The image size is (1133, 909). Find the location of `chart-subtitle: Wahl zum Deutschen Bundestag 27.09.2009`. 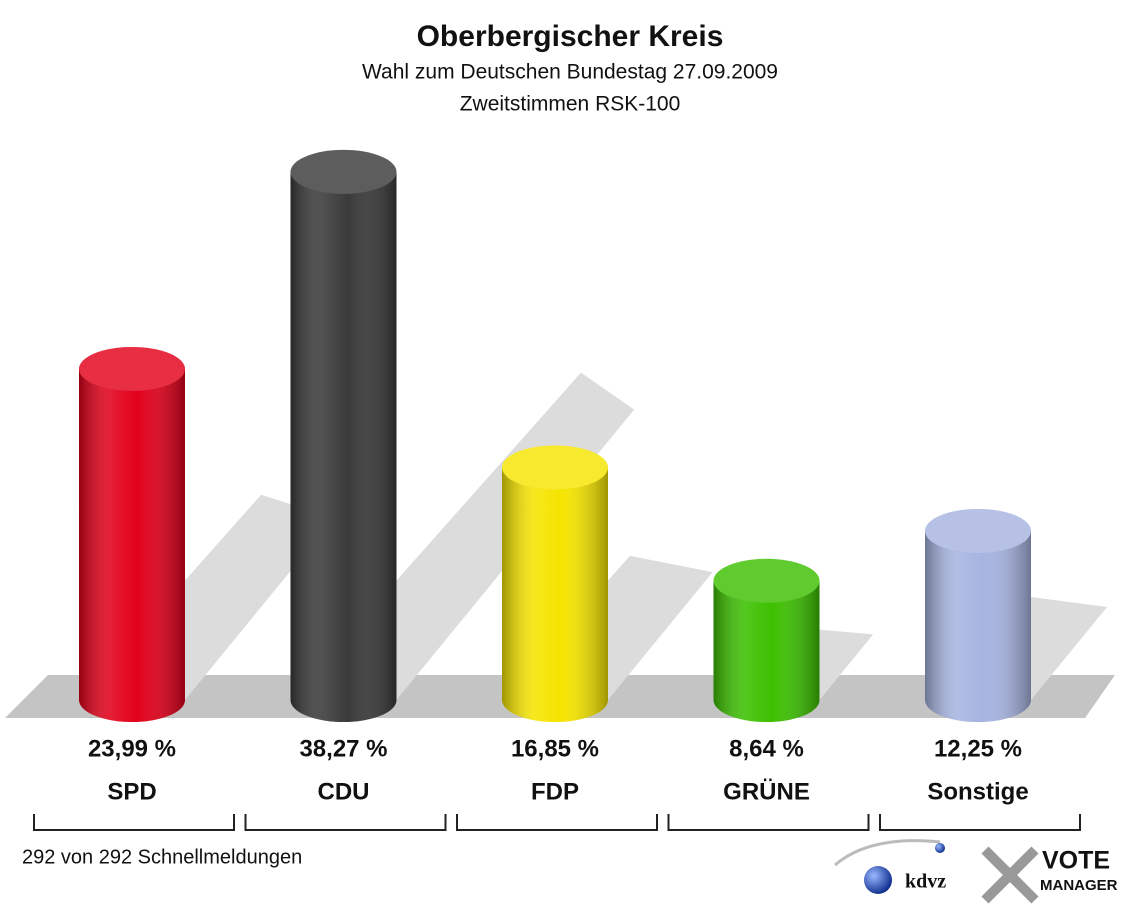

chart-subtitle: Wahl zum Deutschen Bundestag 27.09.2009 is located at coordinates (570, 72).